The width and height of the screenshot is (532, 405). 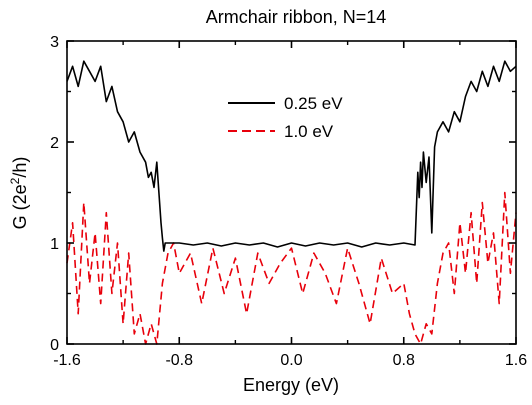 I want to click on y-tick-label: 3, so click(x=54, y=42).